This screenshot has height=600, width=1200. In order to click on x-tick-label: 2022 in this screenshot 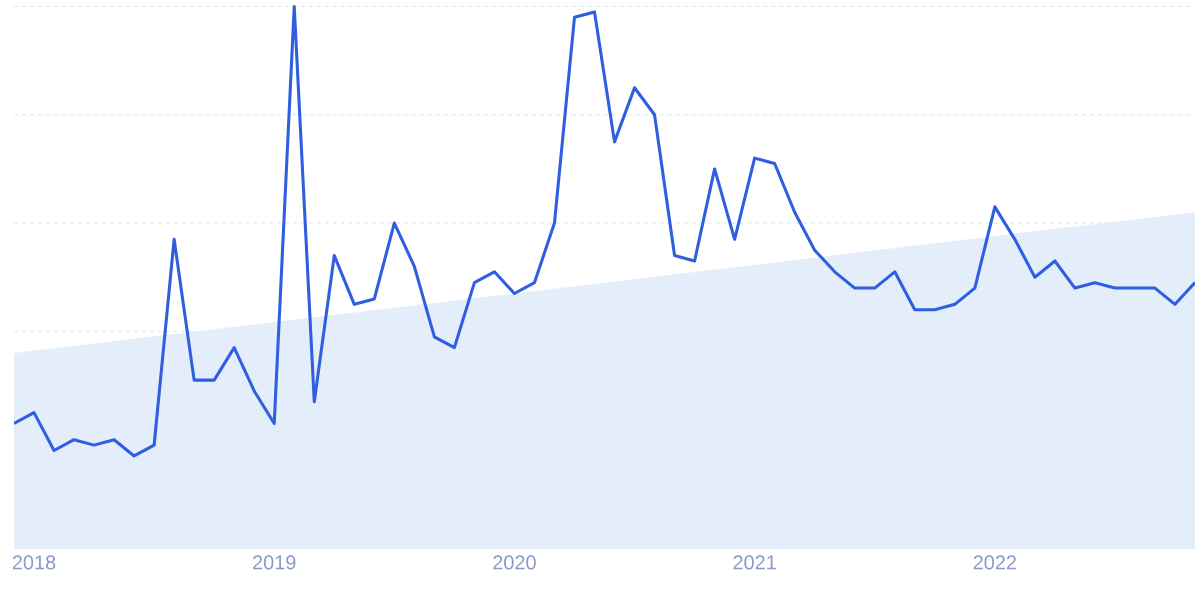, I will do `click(994, 562)`.